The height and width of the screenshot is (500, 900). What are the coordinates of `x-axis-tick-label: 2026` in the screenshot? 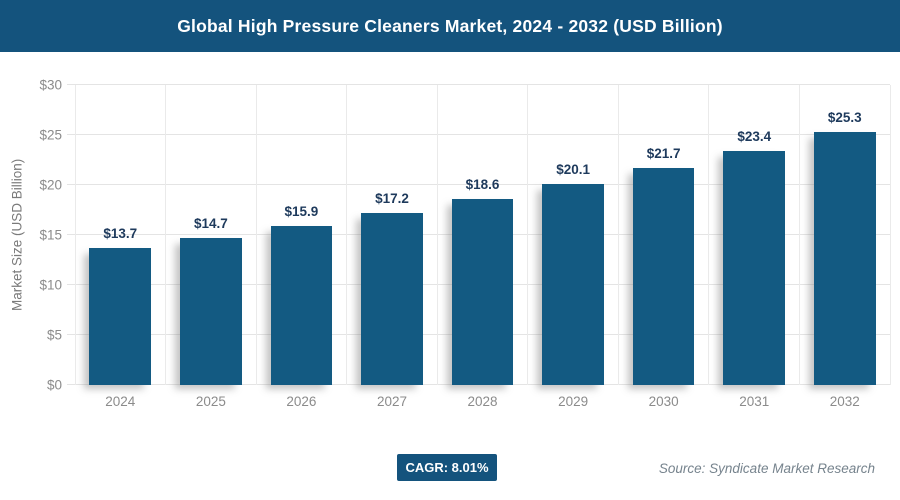 It's located at (301, 401).